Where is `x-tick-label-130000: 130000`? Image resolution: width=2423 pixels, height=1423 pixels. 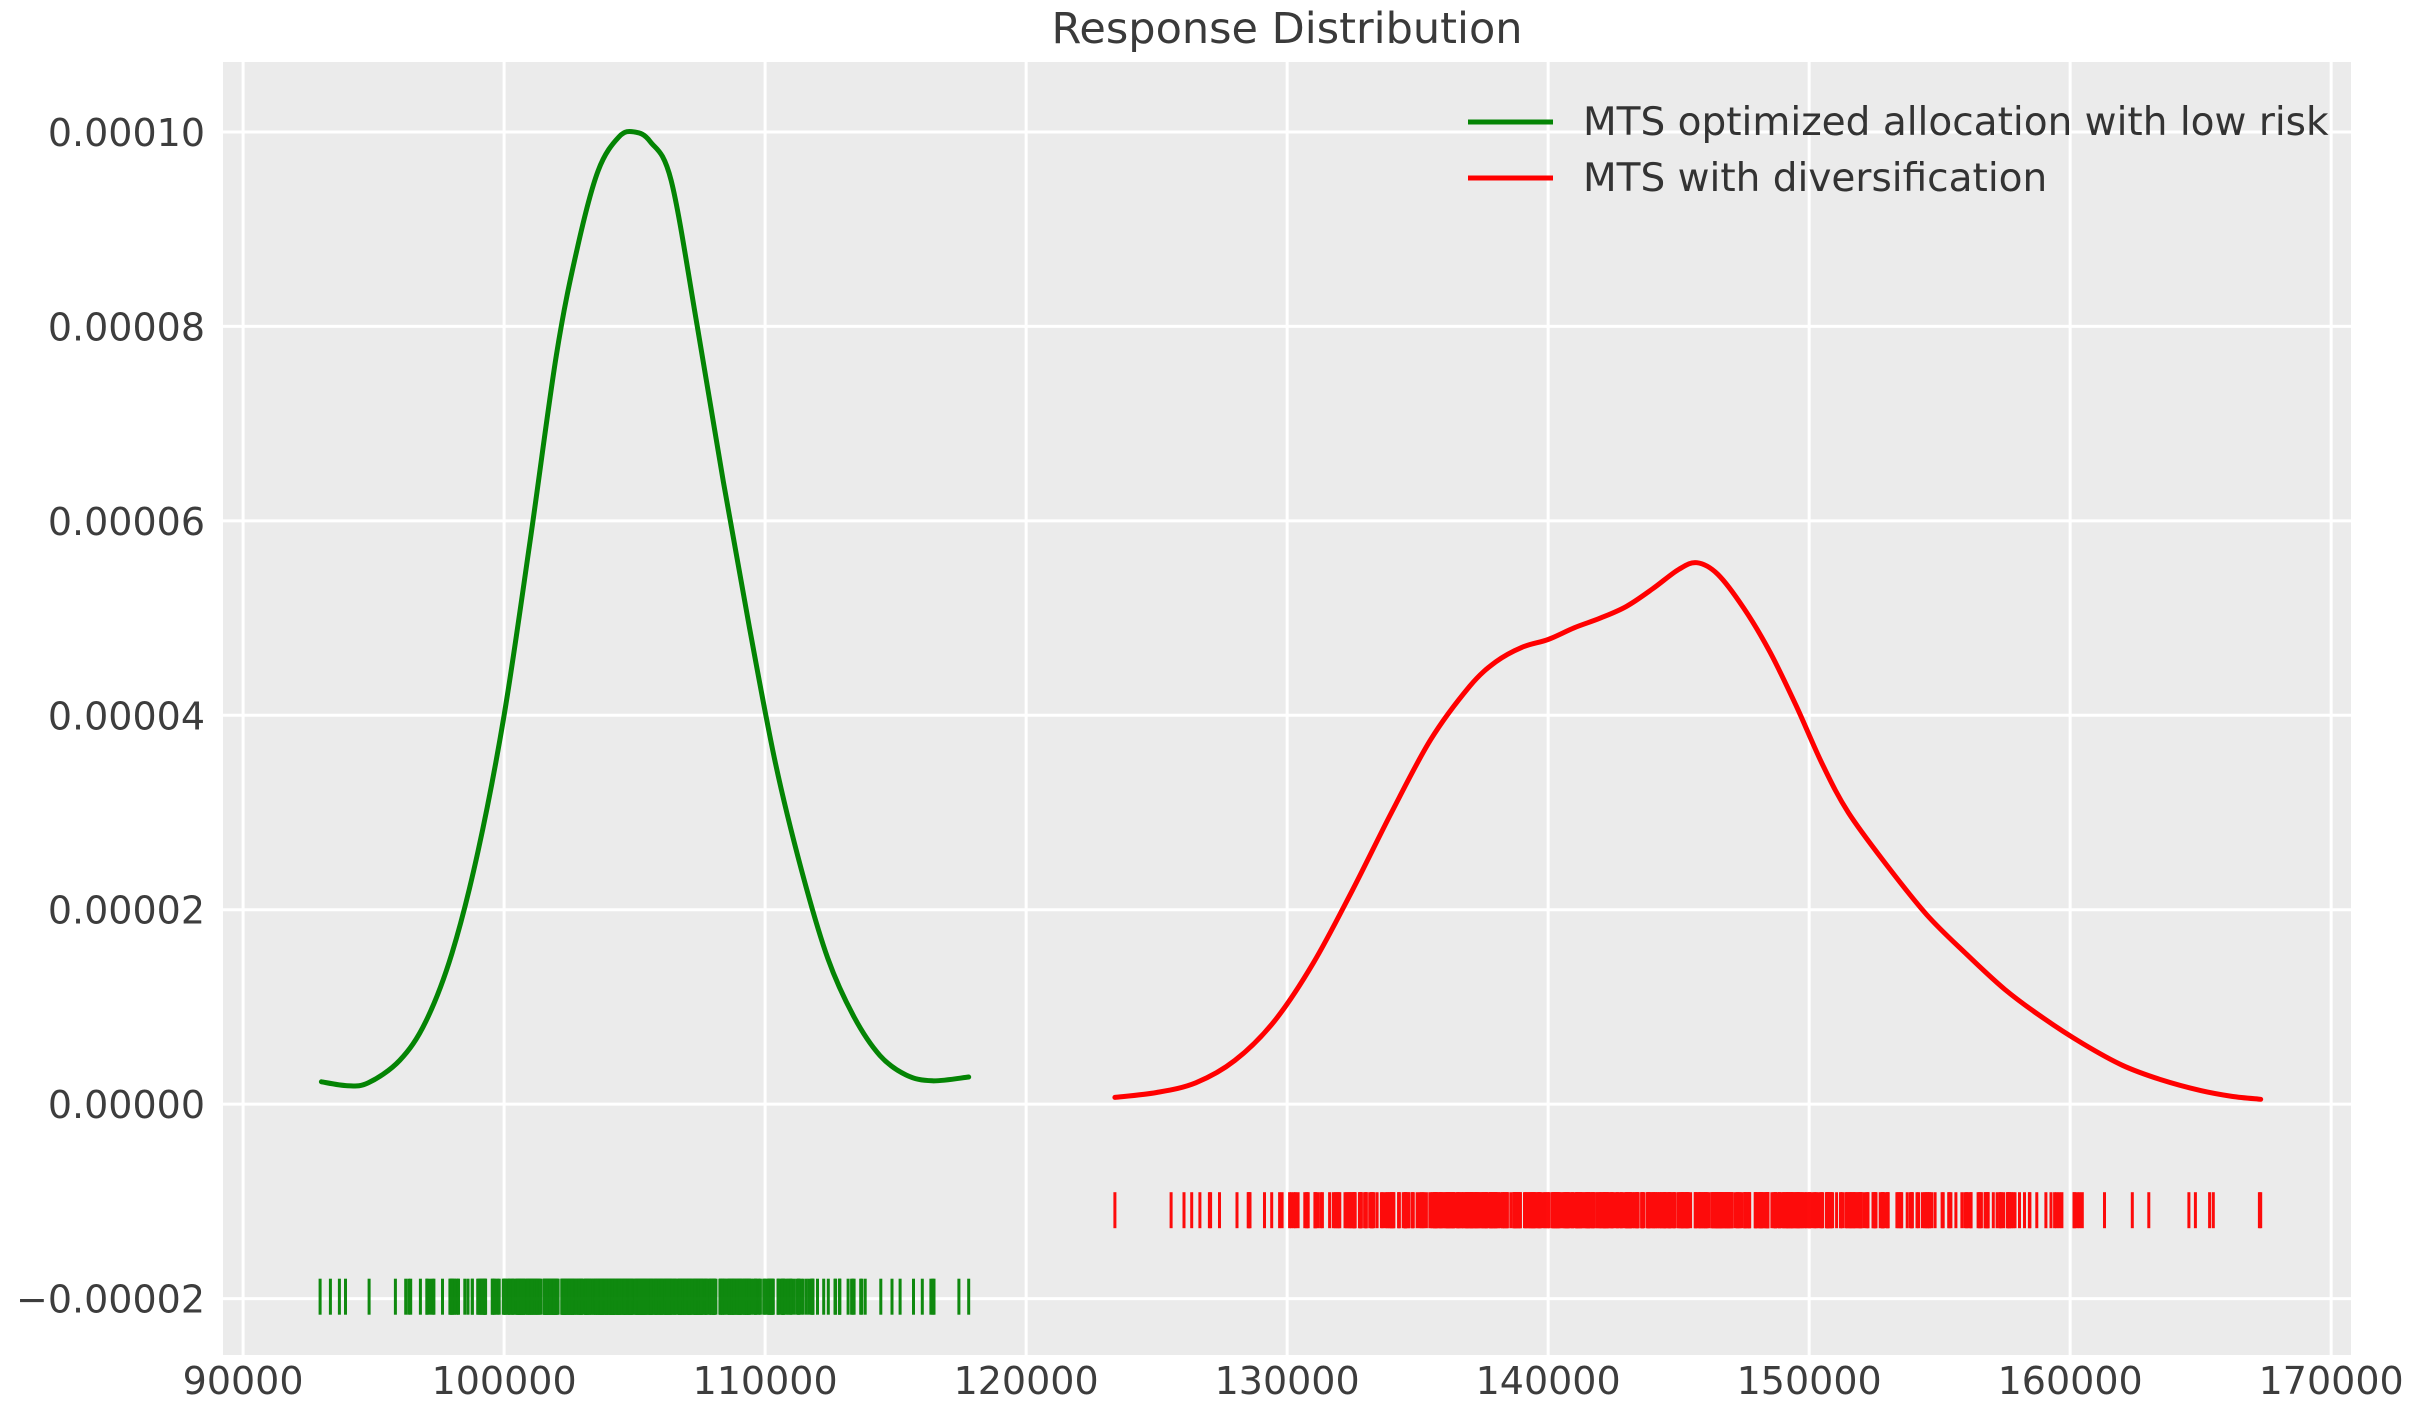
x-tick-label-130000: 130000 is located at coordinates (1287, 1381).